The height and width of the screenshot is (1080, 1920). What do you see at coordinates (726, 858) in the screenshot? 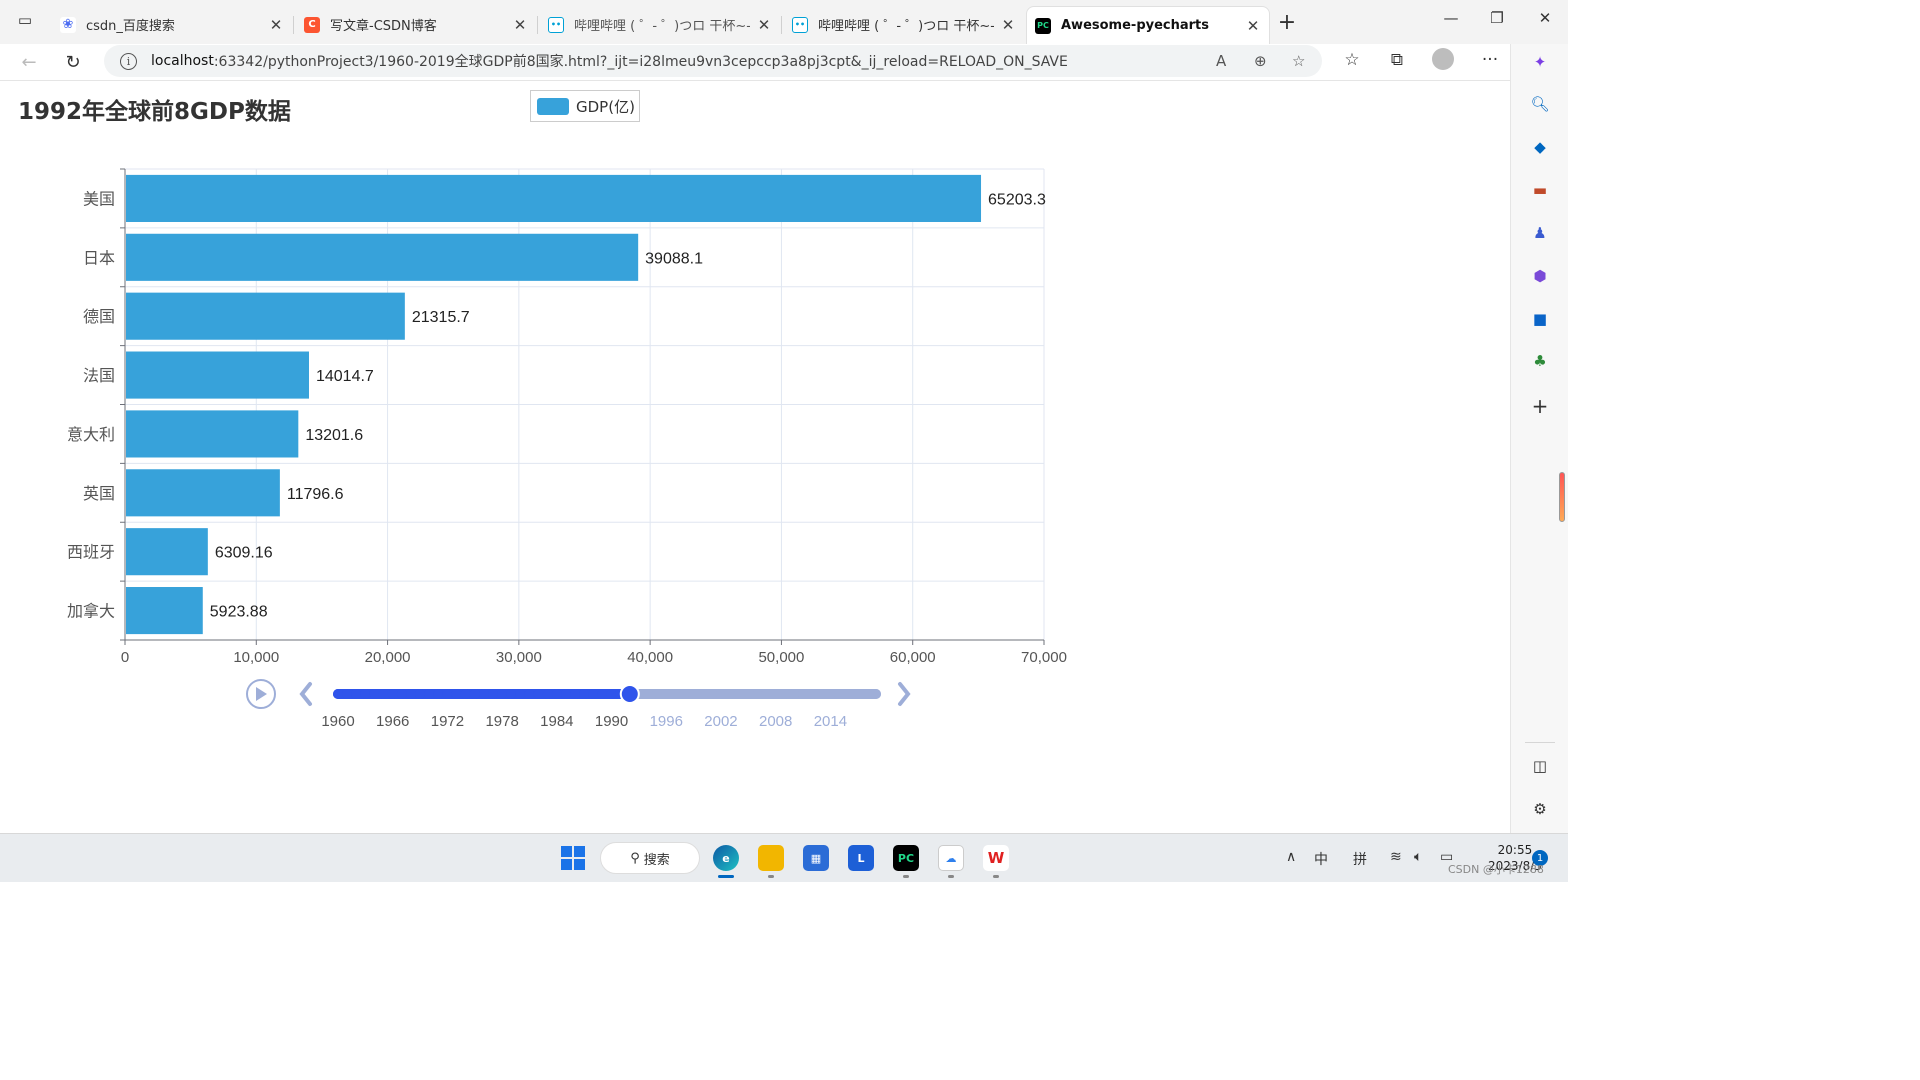
I see `edge-browser-icon: e` at bounding box center [726, 858].